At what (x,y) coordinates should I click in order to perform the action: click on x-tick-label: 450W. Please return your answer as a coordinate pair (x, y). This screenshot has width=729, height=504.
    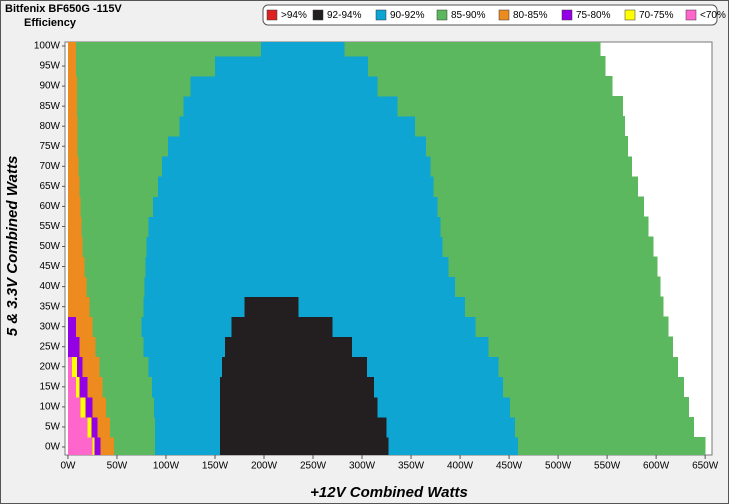
    Looking at the image, I should click on (509, 466).